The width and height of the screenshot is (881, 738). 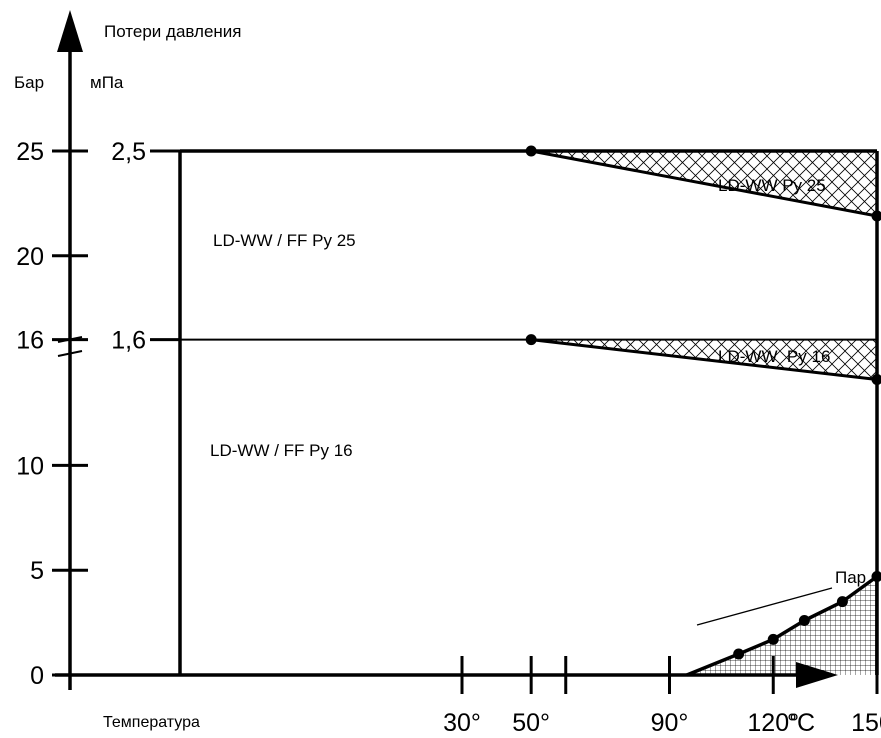 What do you see at coordinates (70, 31) in the screenshot?
I see `y-axis-arrow` at bounding box center [70, 31].